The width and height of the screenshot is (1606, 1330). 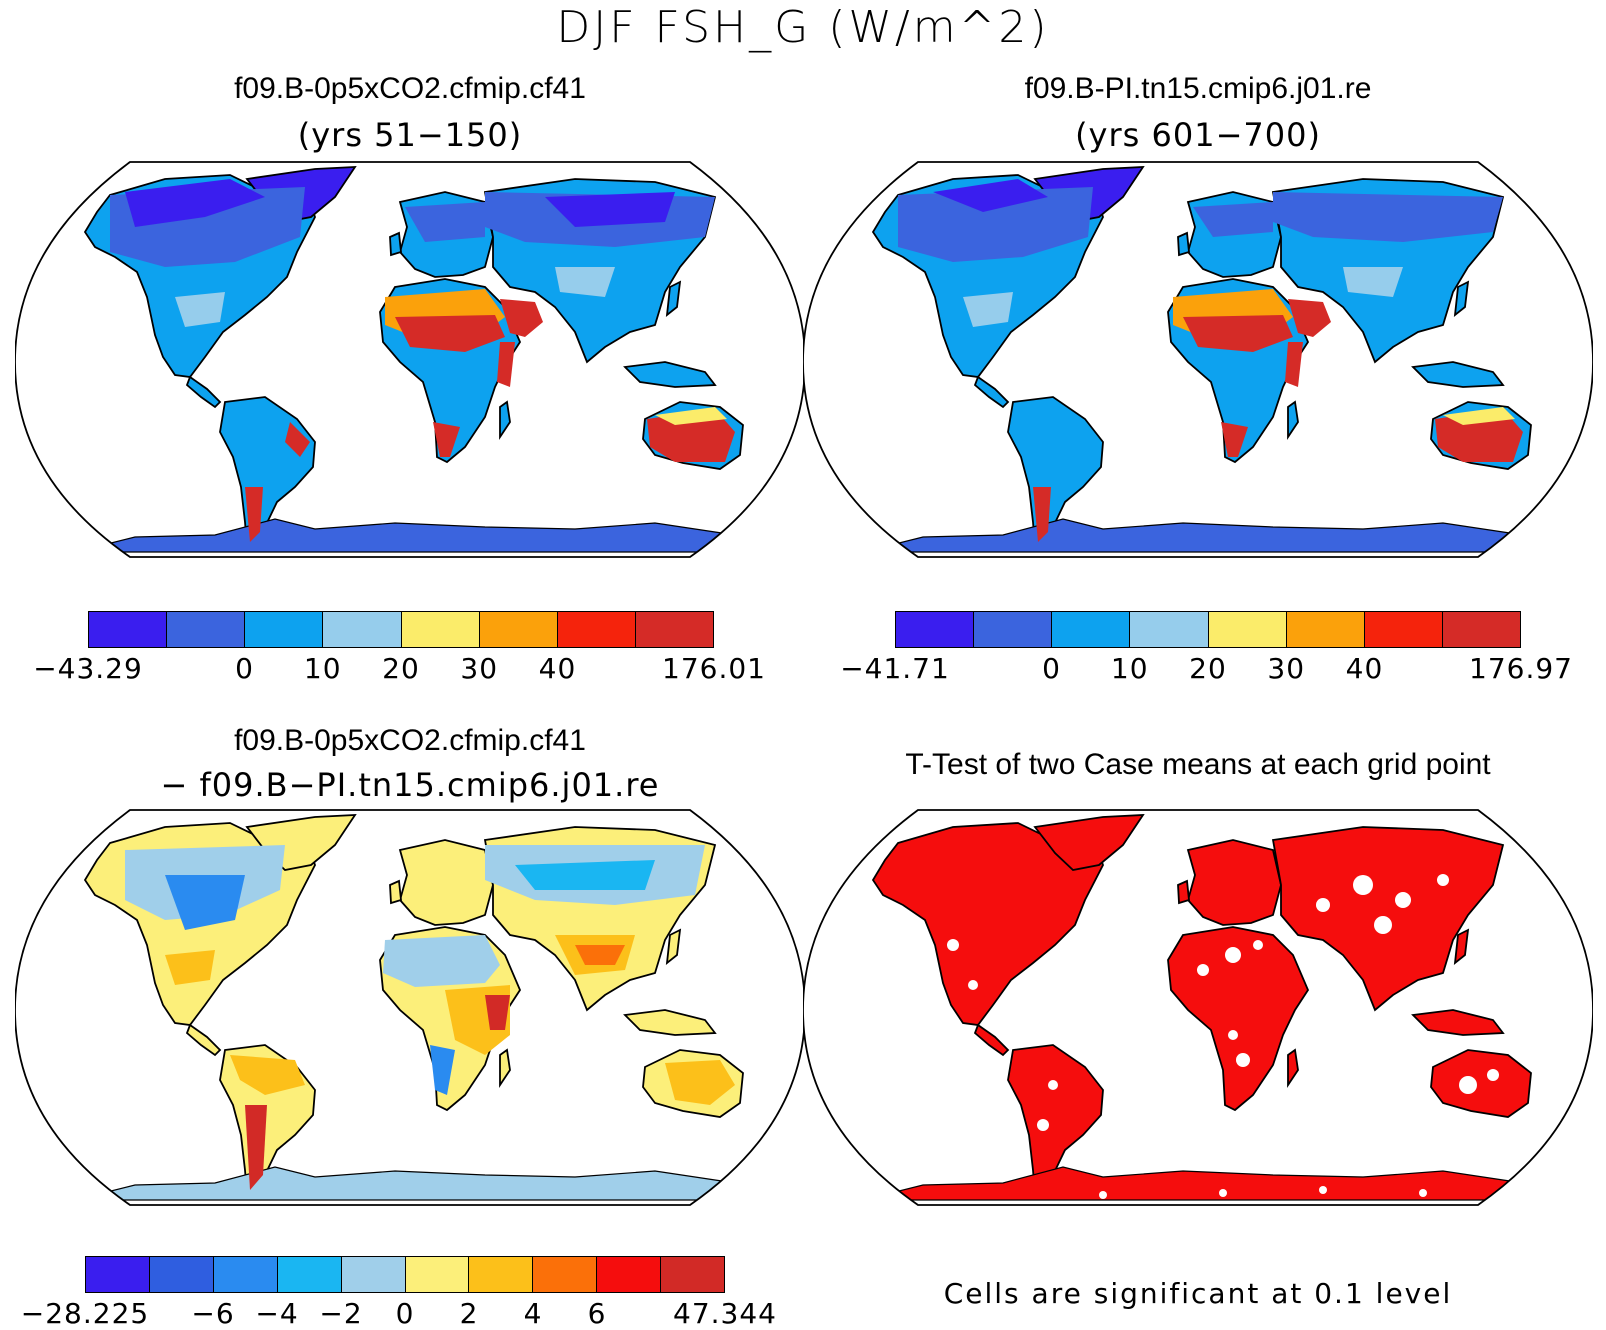 I want to click on panel-2-colorbar-ticks: −41.71 0 10 20 30 40 176.97, so click(x=1204, y=672).